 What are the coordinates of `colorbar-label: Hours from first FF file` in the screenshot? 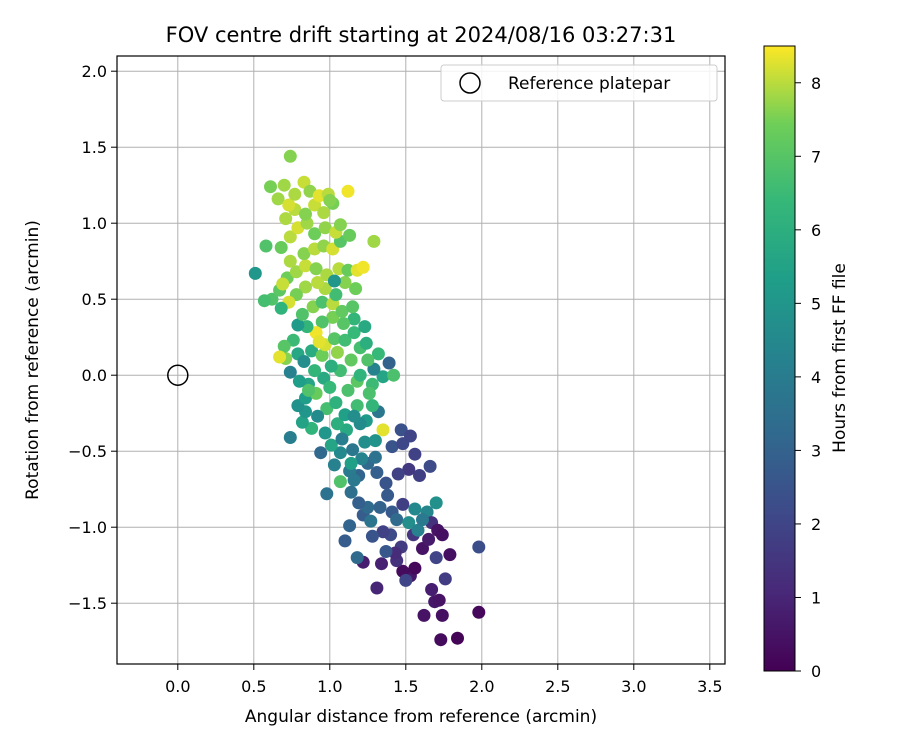 It's located at (840, 358).